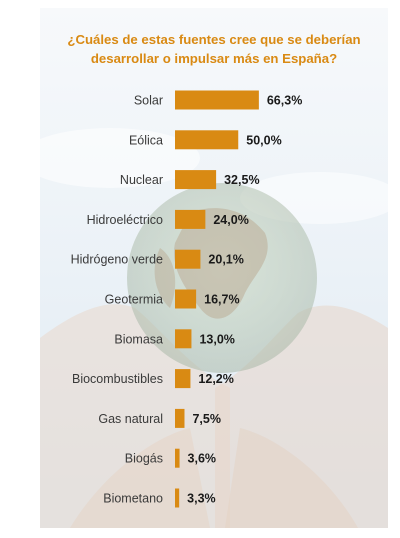 Image resolution: width=400 pixels, height=538 pixels. I want to click on category-label-solar: Solar, so click(148, 101).